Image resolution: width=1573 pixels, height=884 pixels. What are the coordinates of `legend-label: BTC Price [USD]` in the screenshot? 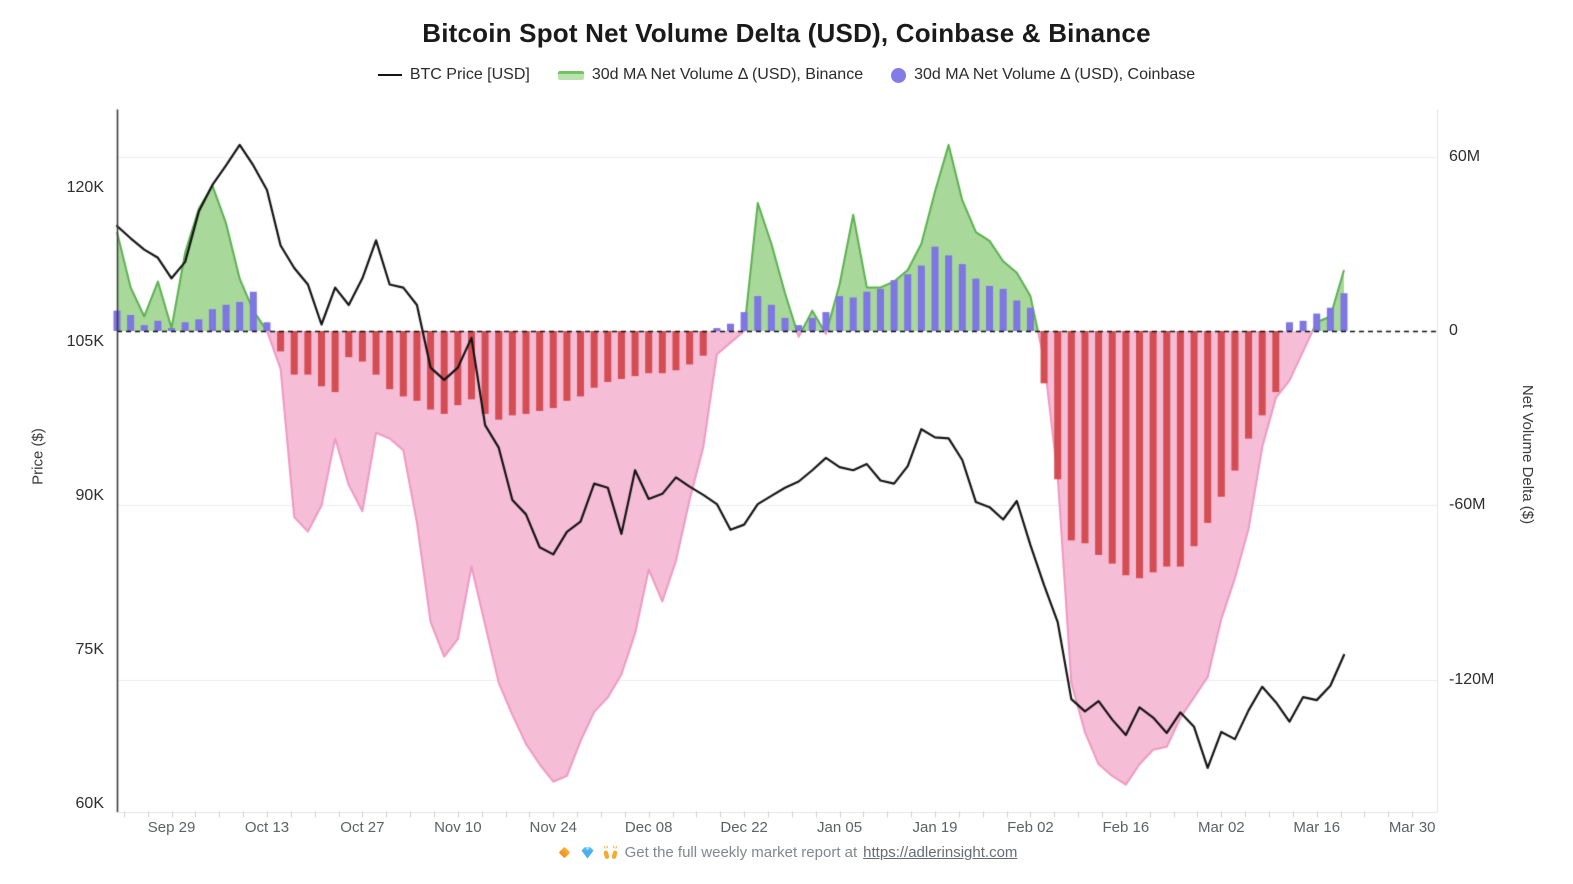 It's located at (469, 74).